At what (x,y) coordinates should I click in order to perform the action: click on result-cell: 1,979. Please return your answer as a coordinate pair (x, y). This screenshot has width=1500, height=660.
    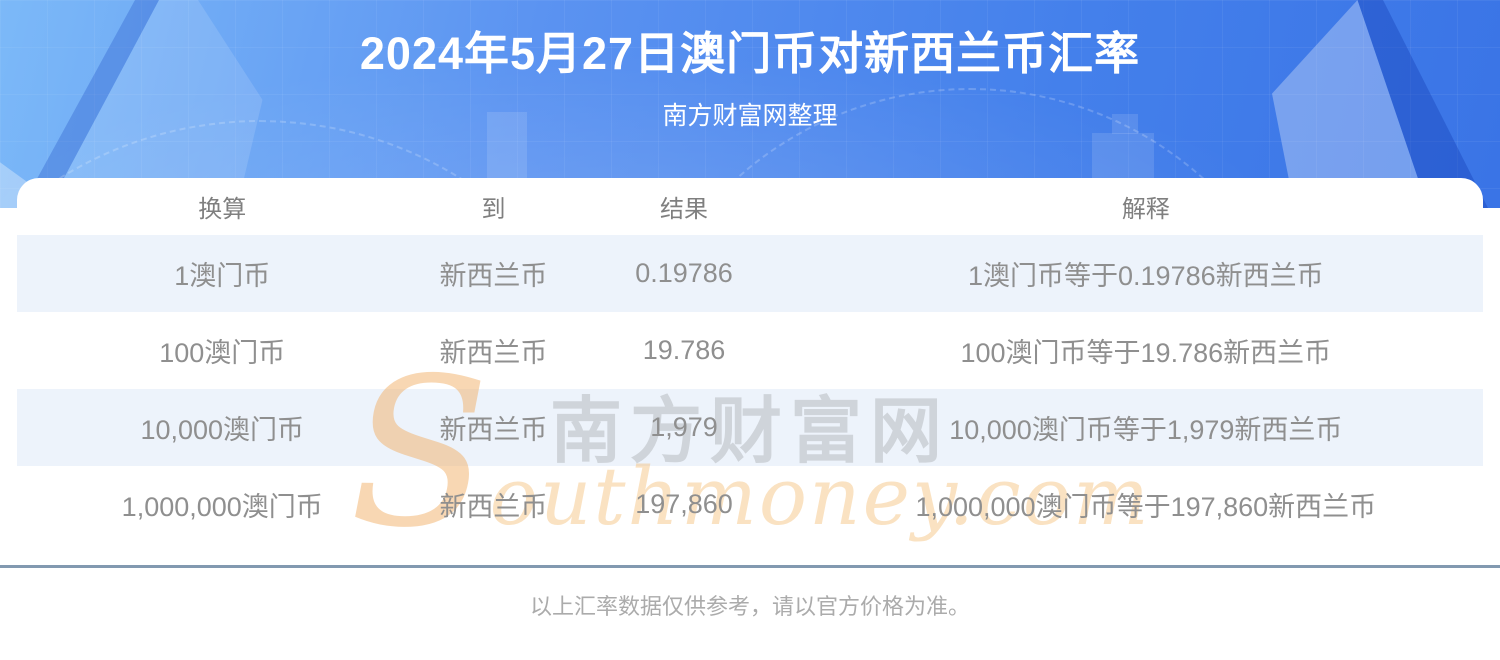
    Looking at the image, I should click on (684, 427).